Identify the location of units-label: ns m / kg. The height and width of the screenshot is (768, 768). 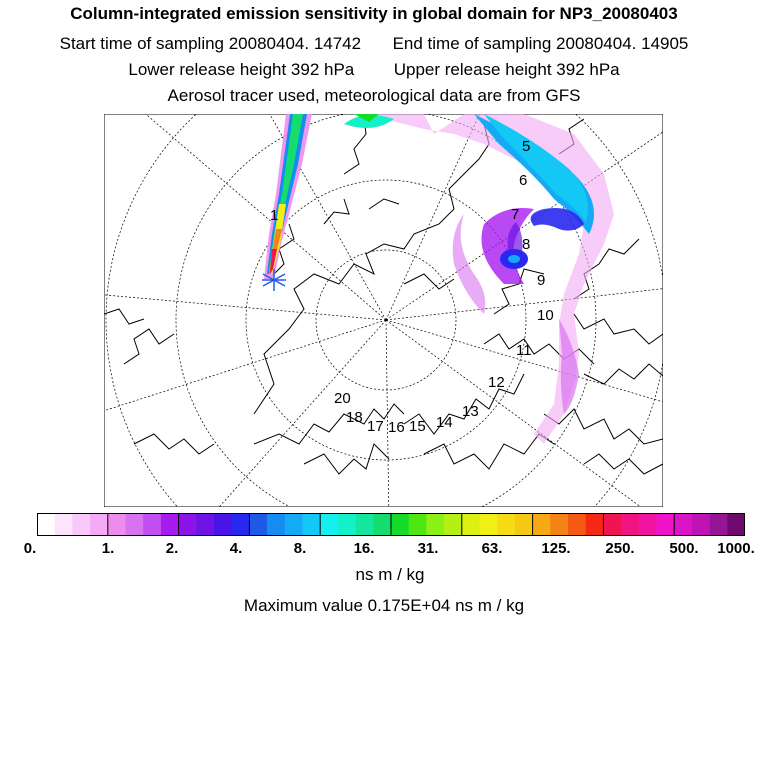
(390, 574).